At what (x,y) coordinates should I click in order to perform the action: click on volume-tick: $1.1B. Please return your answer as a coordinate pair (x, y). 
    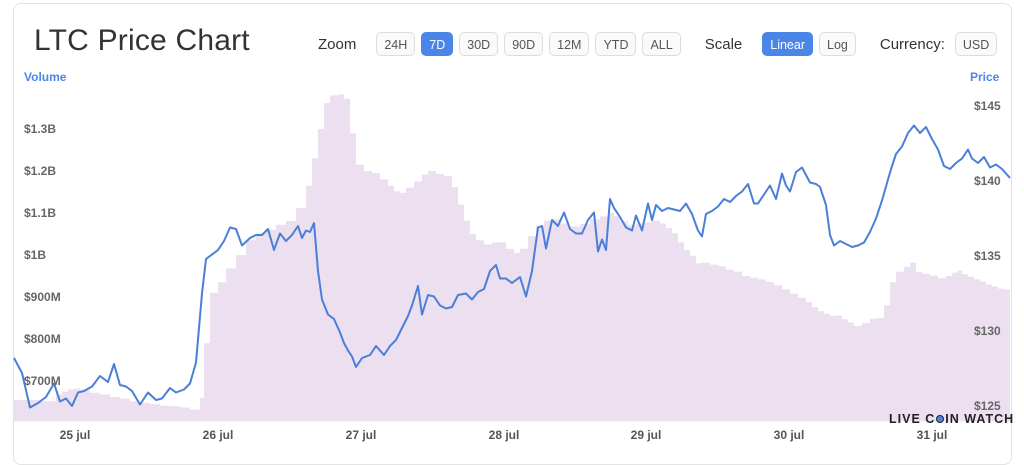
    Looking at the image, I should click on (40, 213).